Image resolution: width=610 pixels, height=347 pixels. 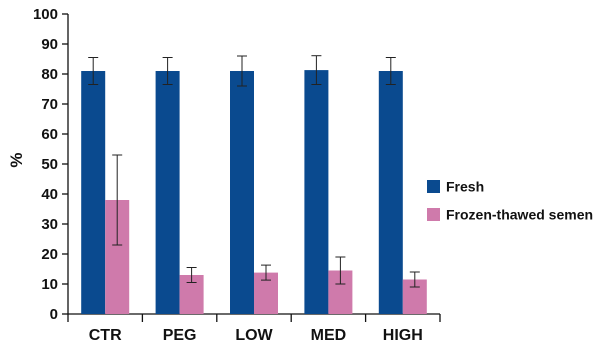 I want to click on bar-fresh-med, so click(x=316, y=192).